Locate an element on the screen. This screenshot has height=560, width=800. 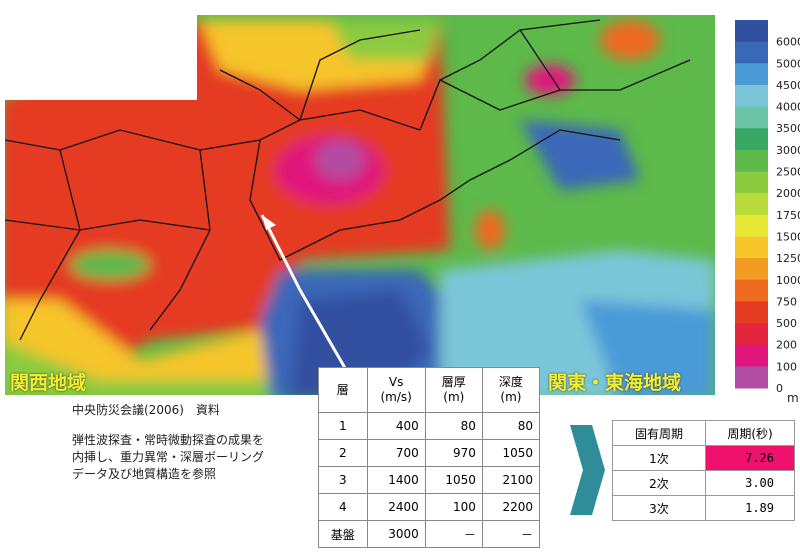
legend-label: 6000 is located at coordinates (788, 42).